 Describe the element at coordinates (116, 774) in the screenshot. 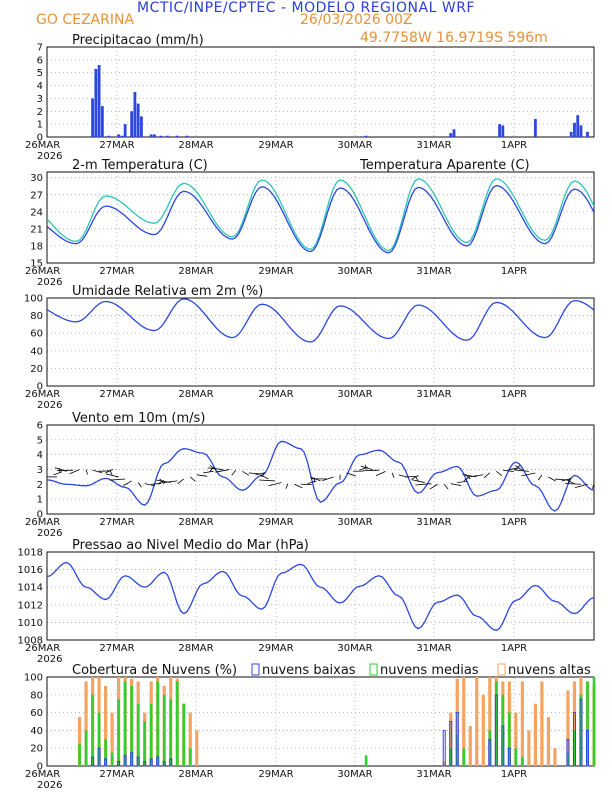

I see `x-tick-label: 27MAR` at that location.